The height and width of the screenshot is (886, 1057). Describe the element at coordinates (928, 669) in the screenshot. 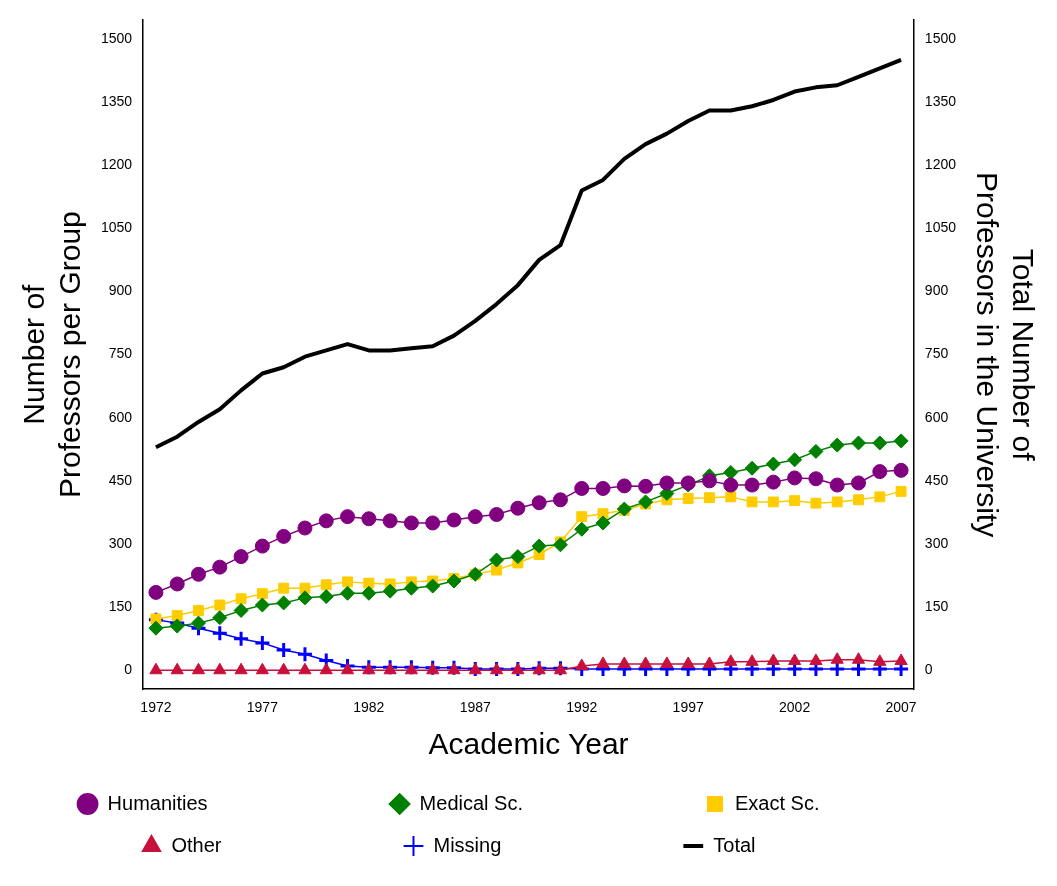

I see `y2-tick-label: 0` at that location.